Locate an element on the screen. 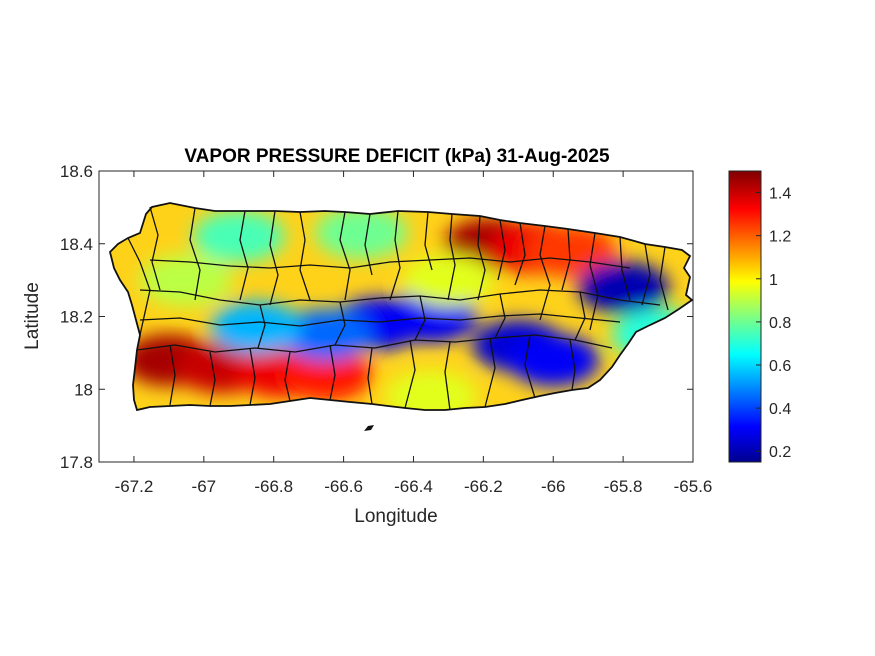 Image resolution: width=875 pixels, height=656 pixels. y-tick-label: 18.2 is located at coordinates (76, 317).